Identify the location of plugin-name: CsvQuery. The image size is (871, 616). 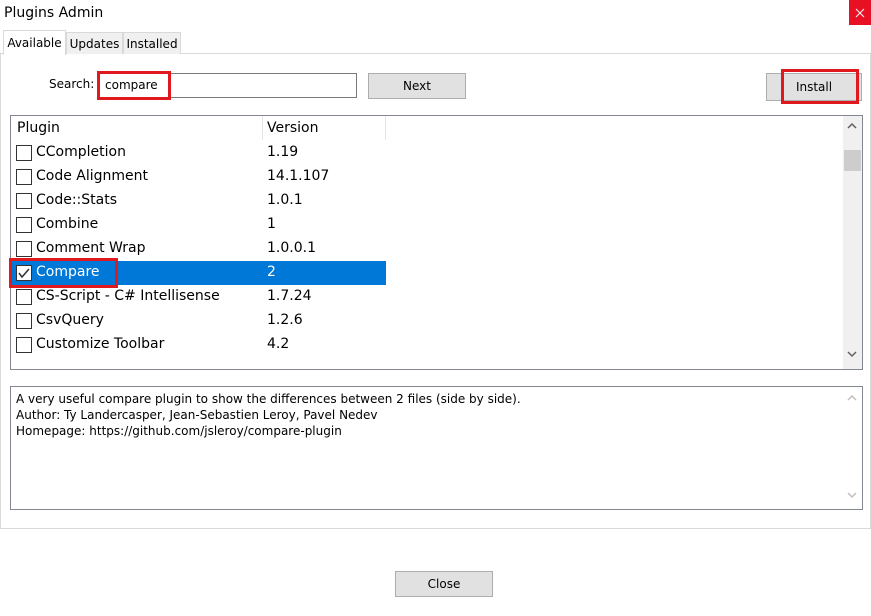
(70, 320).